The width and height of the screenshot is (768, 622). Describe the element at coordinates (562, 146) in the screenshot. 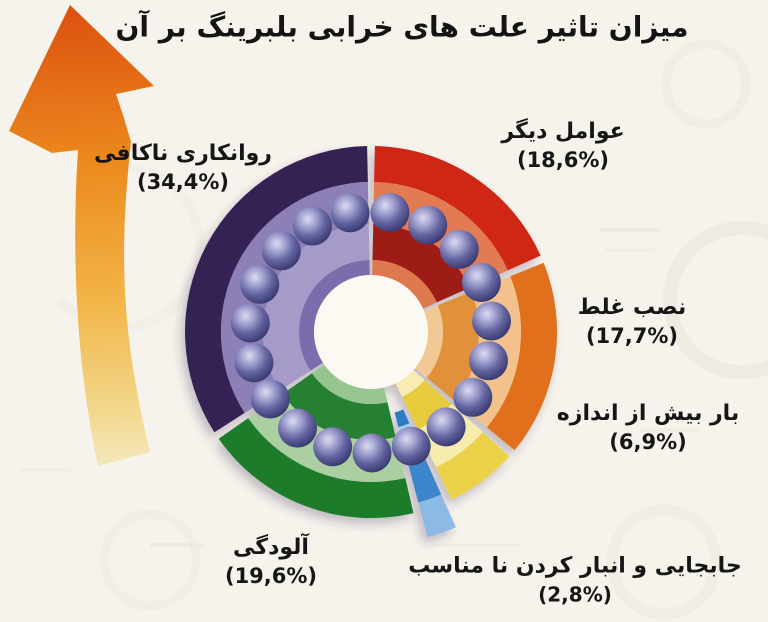

I see `label-other-factors: عوامل دیگر (18,6%)` at that location.